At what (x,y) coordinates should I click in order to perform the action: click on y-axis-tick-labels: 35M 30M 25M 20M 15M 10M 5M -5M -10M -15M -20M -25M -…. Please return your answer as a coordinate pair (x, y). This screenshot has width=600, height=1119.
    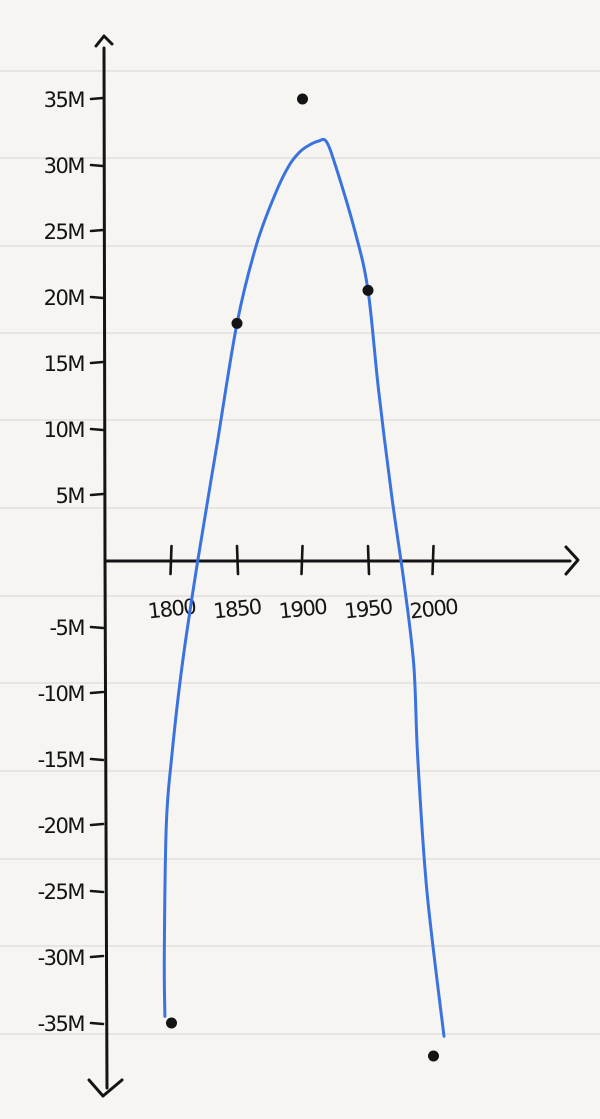
    Looking at the image, I should click on (62, 562).